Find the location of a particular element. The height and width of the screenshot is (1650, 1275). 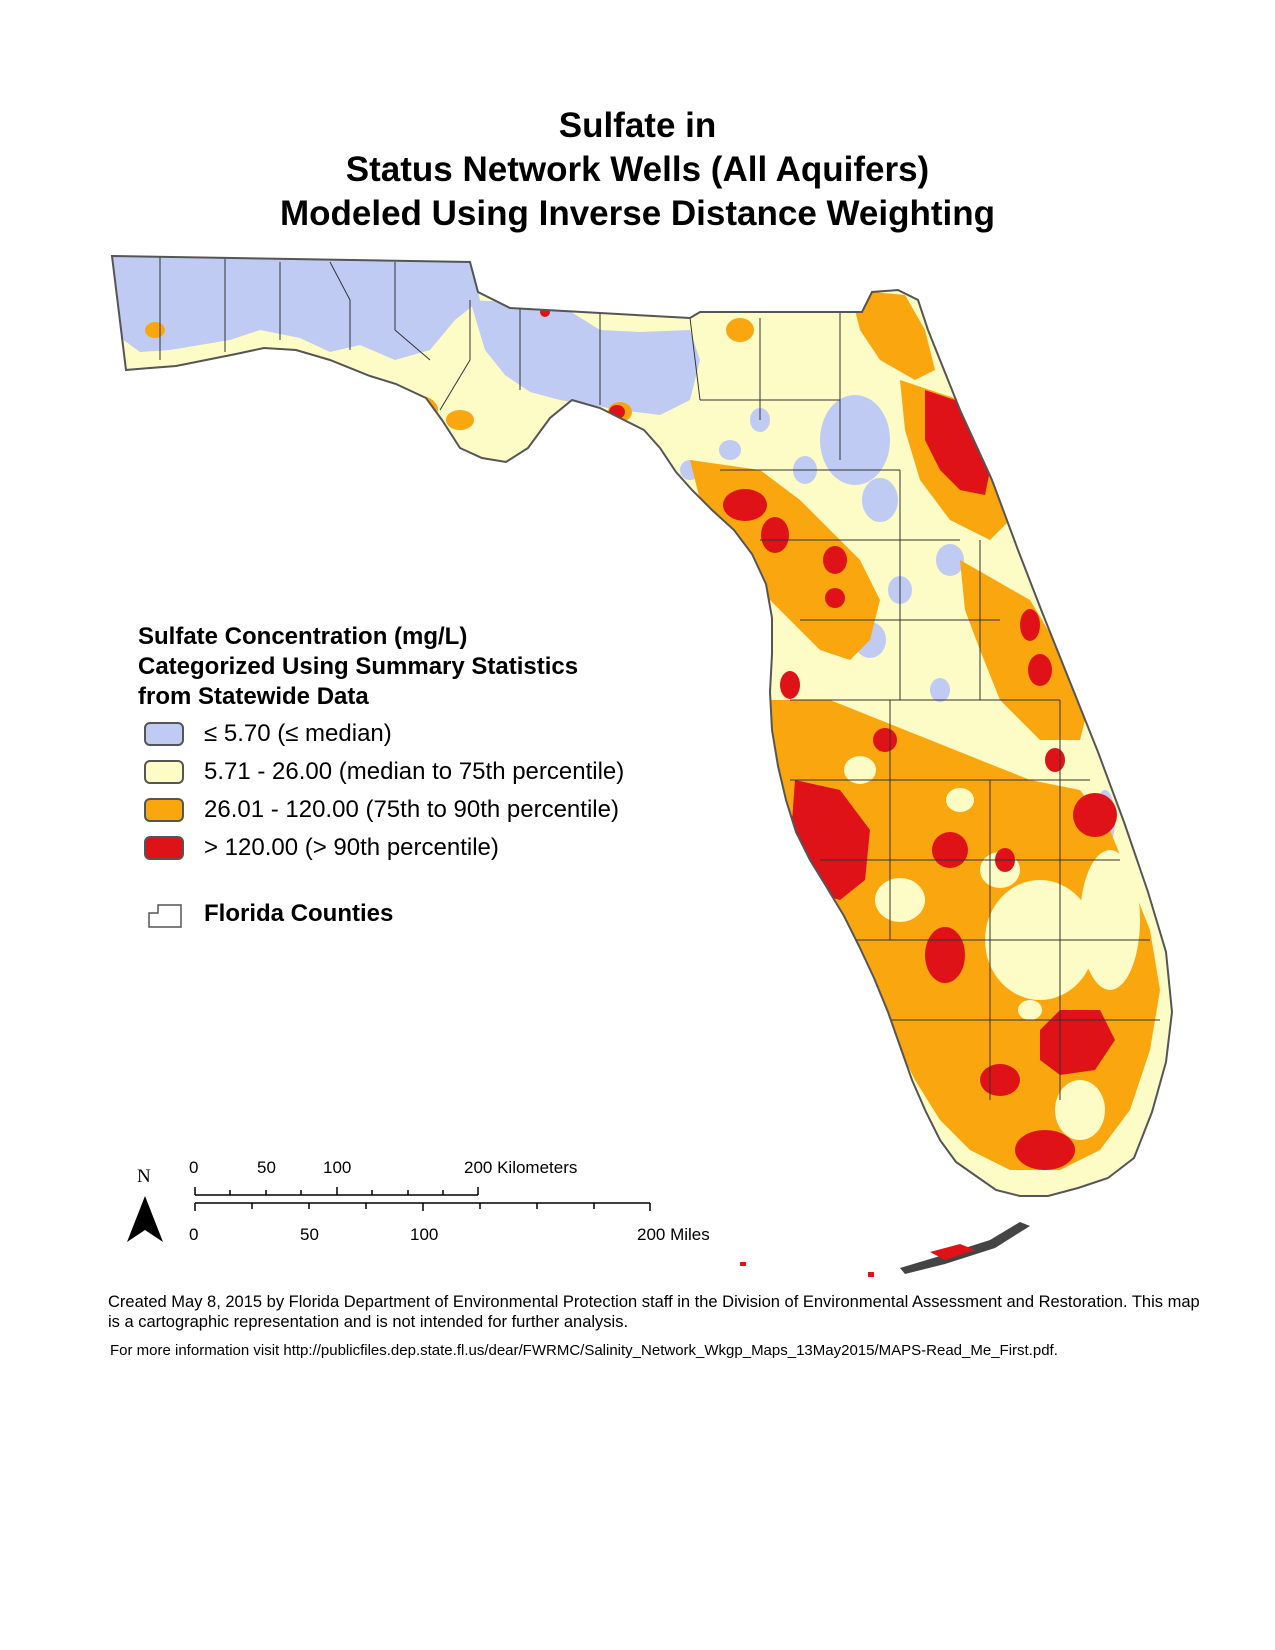

legend-label-counties: Florida Counties is located at coordinates (299, 913).